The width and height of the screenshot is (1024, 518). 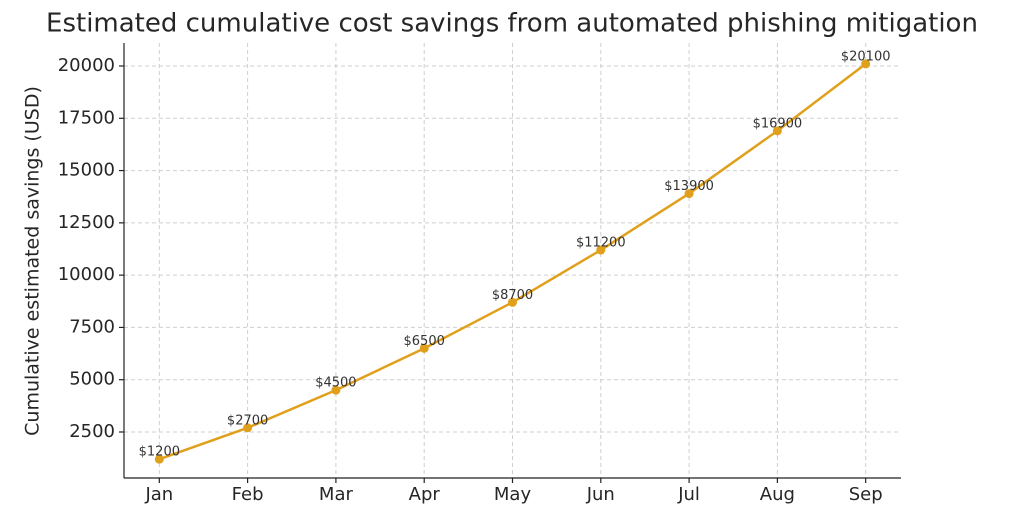 What do you see at coordinates (866, 494) in the screenshot?
I see `x-tick-label: Sep` at bounding box center [866, 494].